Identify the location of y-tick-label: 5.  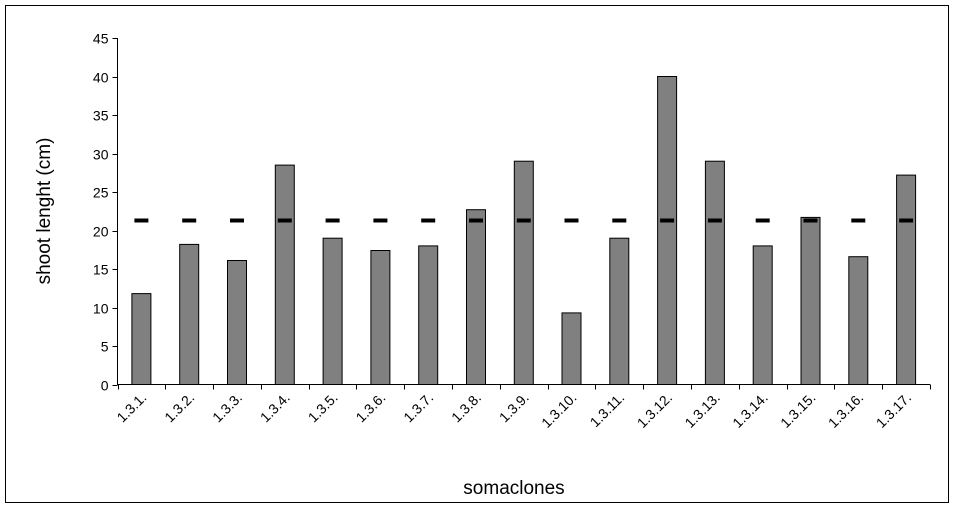
(105, 347).